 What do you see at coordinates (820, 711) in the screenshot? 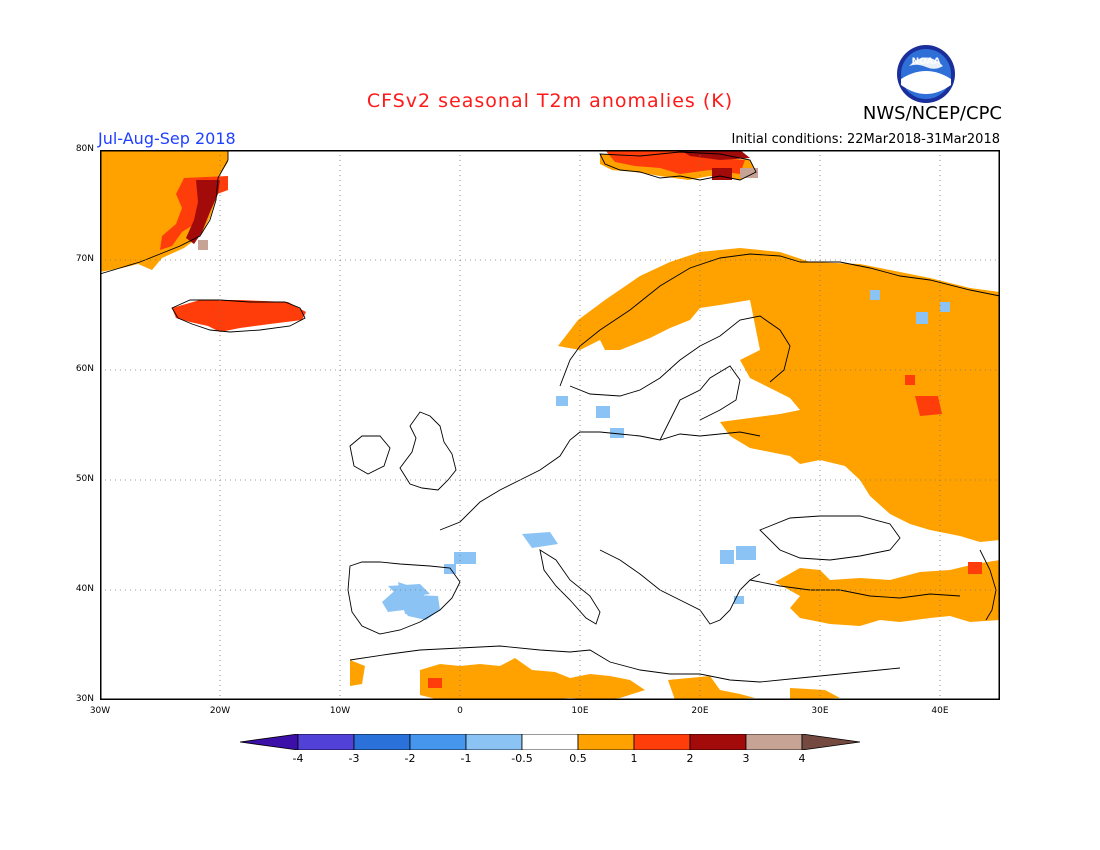
I see `lon-label: 30E` at bounding box center [820, 711].